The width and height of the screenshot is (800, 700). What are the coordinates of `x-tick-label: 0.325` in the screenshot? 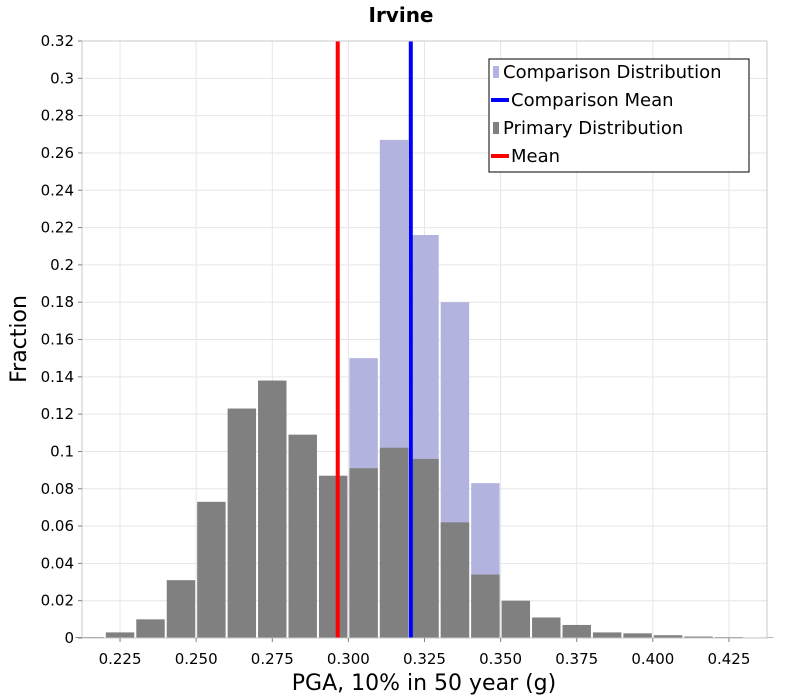 It's located at (424, 659).